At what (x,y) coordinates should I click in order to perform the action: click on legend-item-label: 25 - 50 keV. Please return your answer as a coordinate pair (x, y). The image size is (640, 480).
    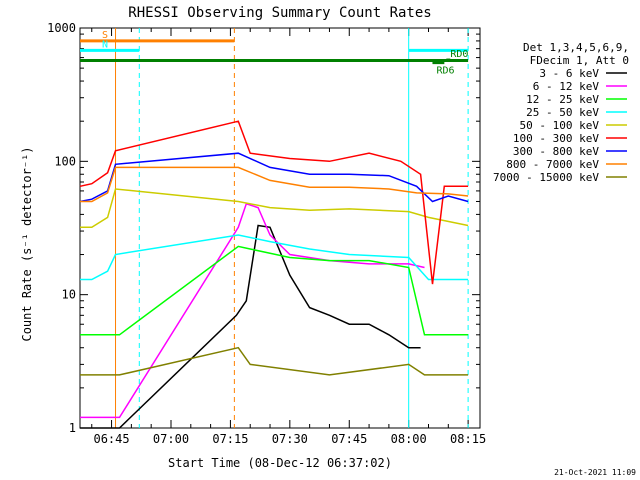
    Looking at the image, I should click on (562, 112).